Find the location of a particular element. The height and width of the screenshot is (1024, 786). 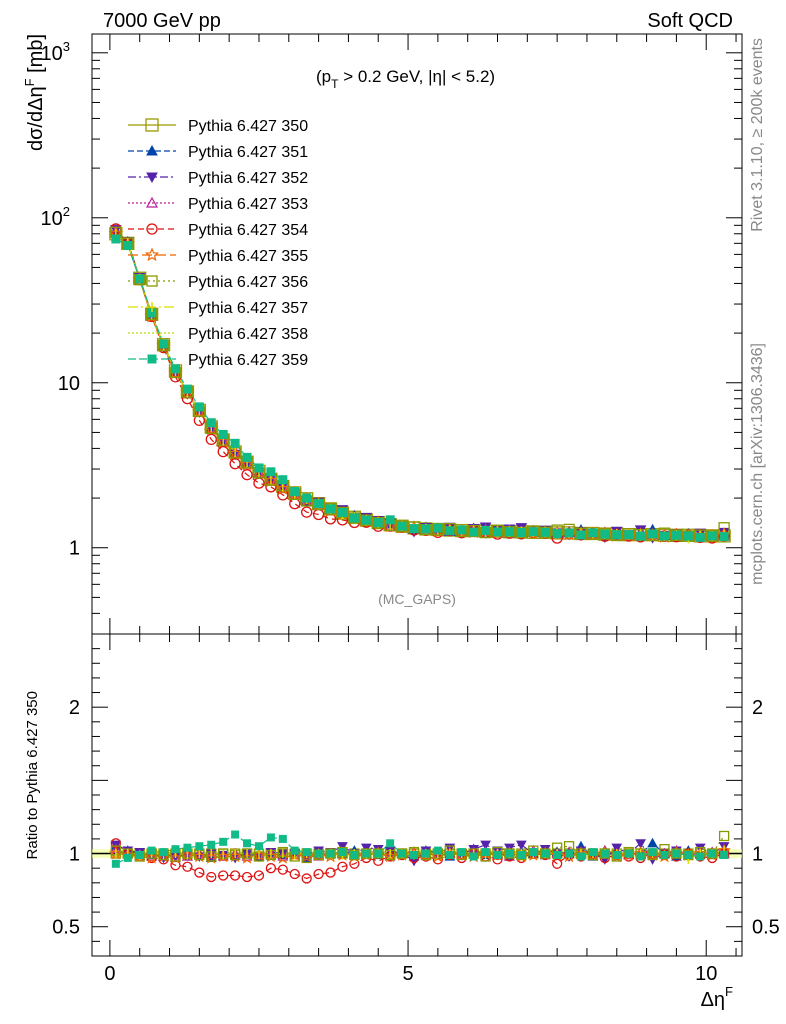

beam-label: 7000 GeV pp is located at coordinates (162, 21).